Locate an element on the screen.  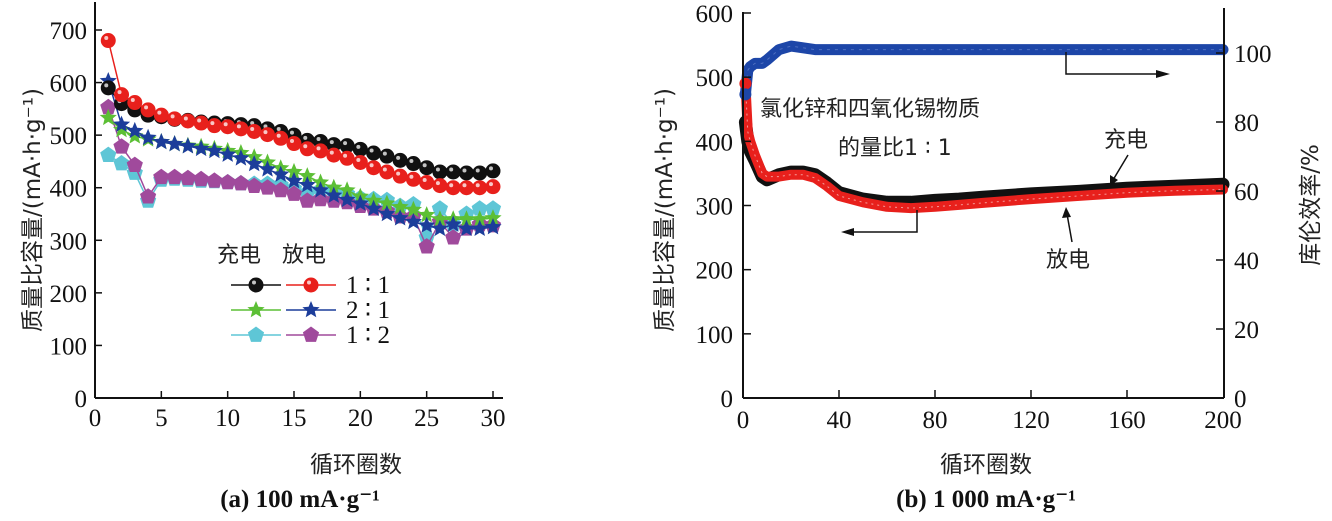
x-tick-label: 80 is located at coordinates (935, 420).